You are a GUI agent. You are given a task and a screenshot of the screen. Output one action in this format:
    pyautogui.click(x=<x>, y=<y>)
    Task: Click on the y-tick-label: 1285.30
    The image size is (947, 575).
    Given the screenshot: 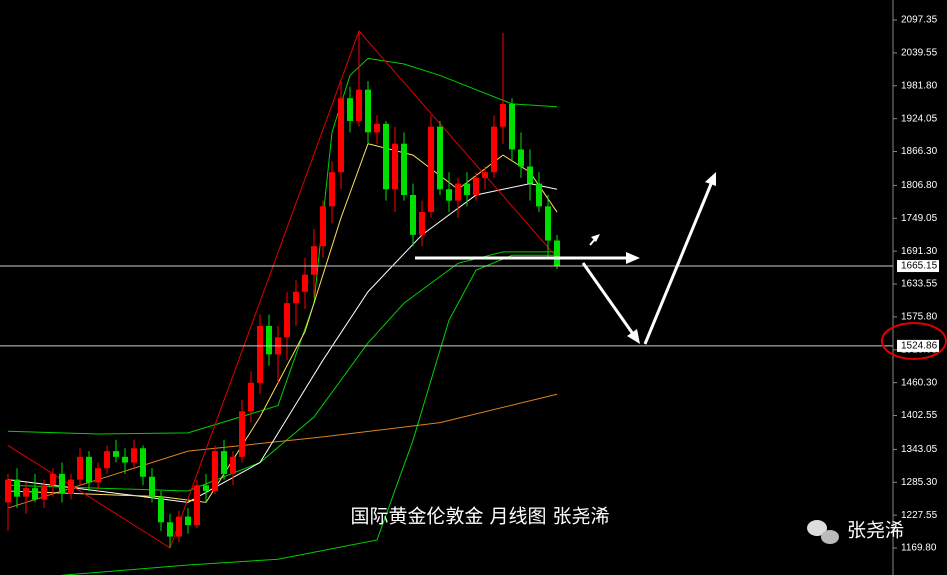 What is the action you would take?
    pyautogui.click(x=919, y=482)
    